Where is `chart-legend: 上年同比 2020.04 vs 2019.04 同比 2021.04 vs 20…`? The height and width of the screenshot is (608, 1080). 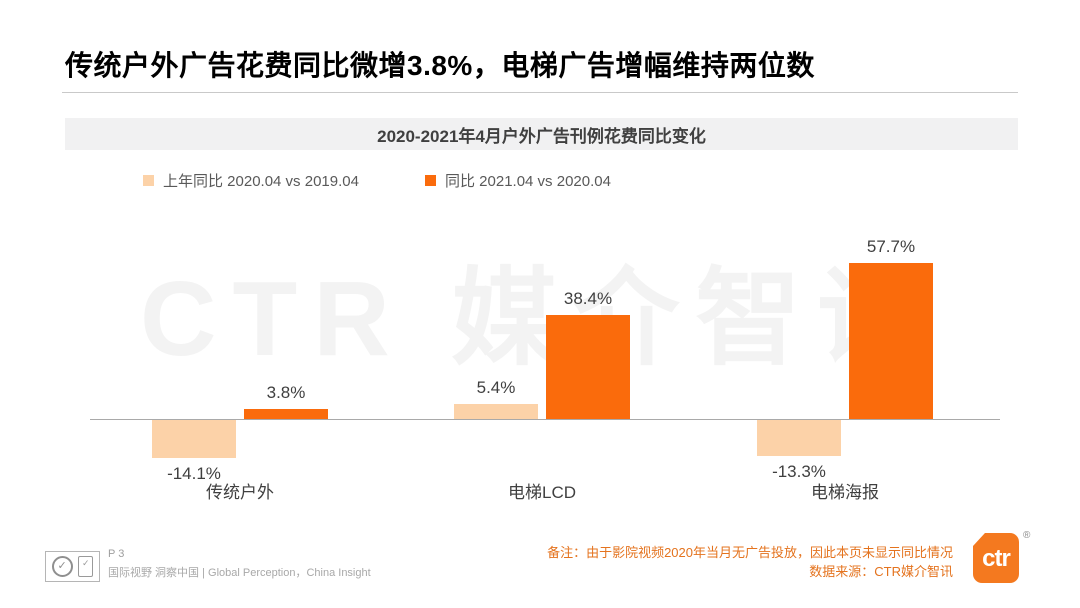 chart-legend: 上年同比 2020.04 vs 2019.04 同比 2021.04 vs 20… is located at coordinates (540, 180).